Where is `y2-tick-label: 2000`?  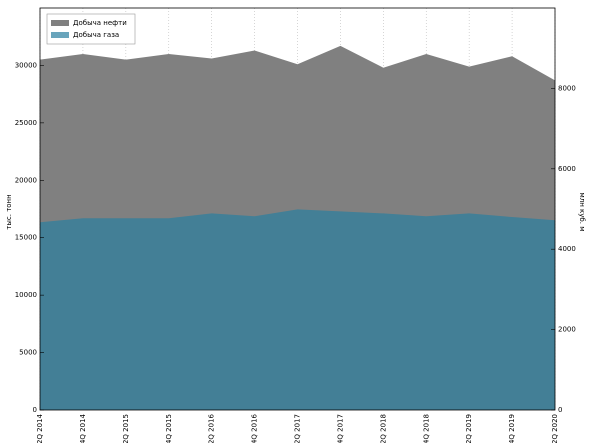 y2-tick-label: 2000 is located at coordinates (567, 330).